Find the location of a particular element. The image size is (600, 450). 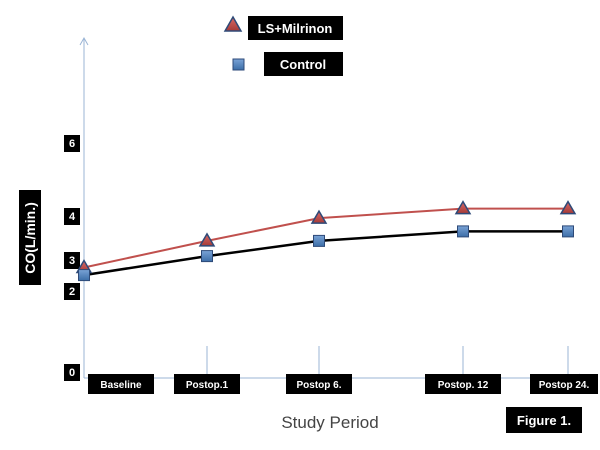

y-tick-label: 2 is located at coordinates (72, 292).